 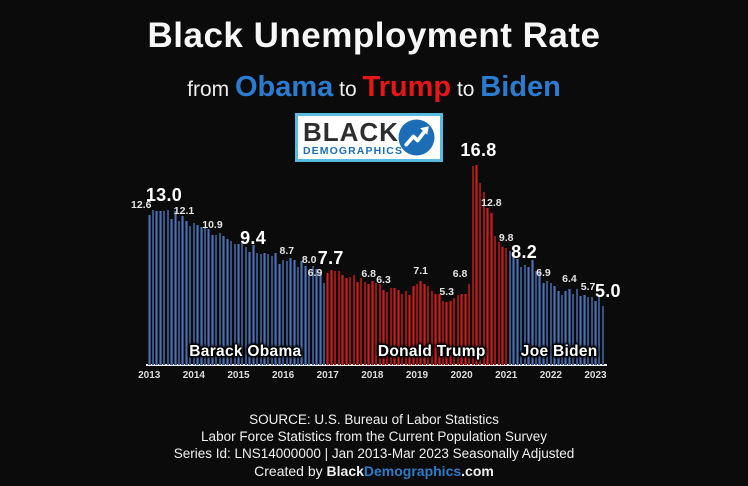 I want to click on year-label-2018: 2018, so click(x=372, y=375).